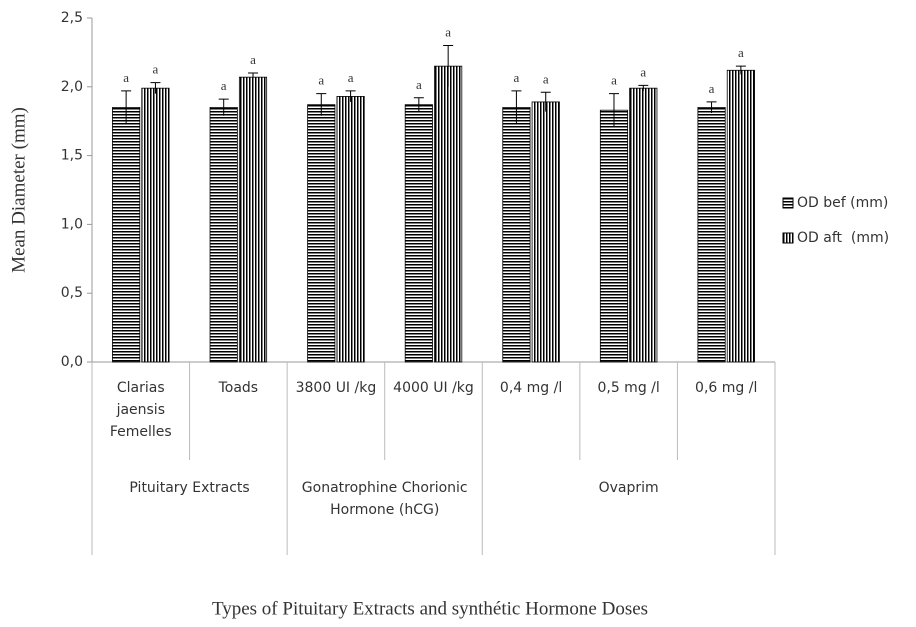 The image size is (916, 627). I want to click on legend-label: OD aft (mm), so click(843, 238).